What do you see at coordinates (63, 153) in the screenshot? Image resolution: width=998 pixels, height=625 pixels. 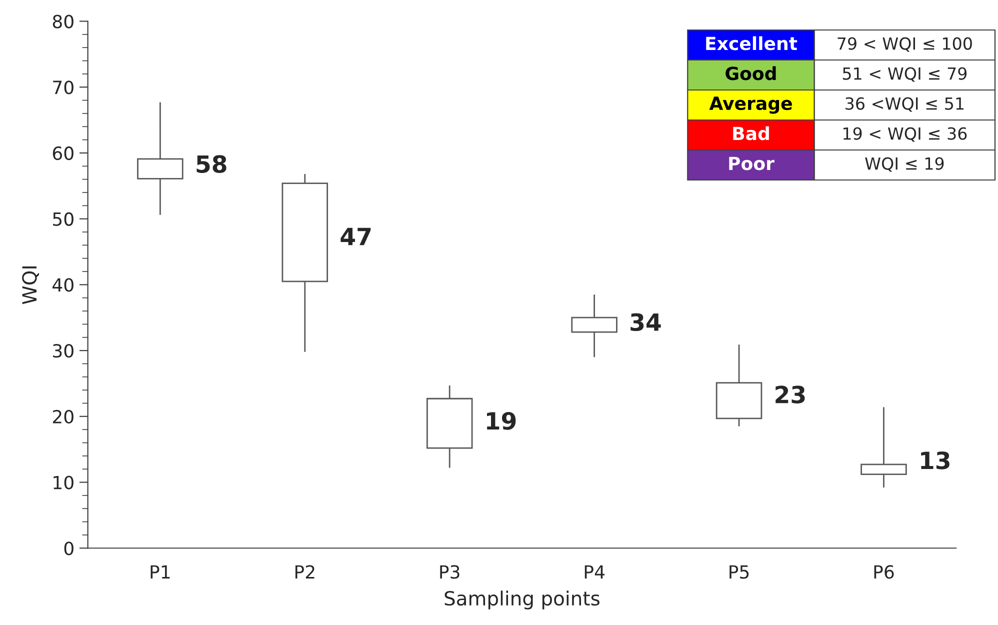 I see `y-tick-label: 60` at bounding box center [63, 153].